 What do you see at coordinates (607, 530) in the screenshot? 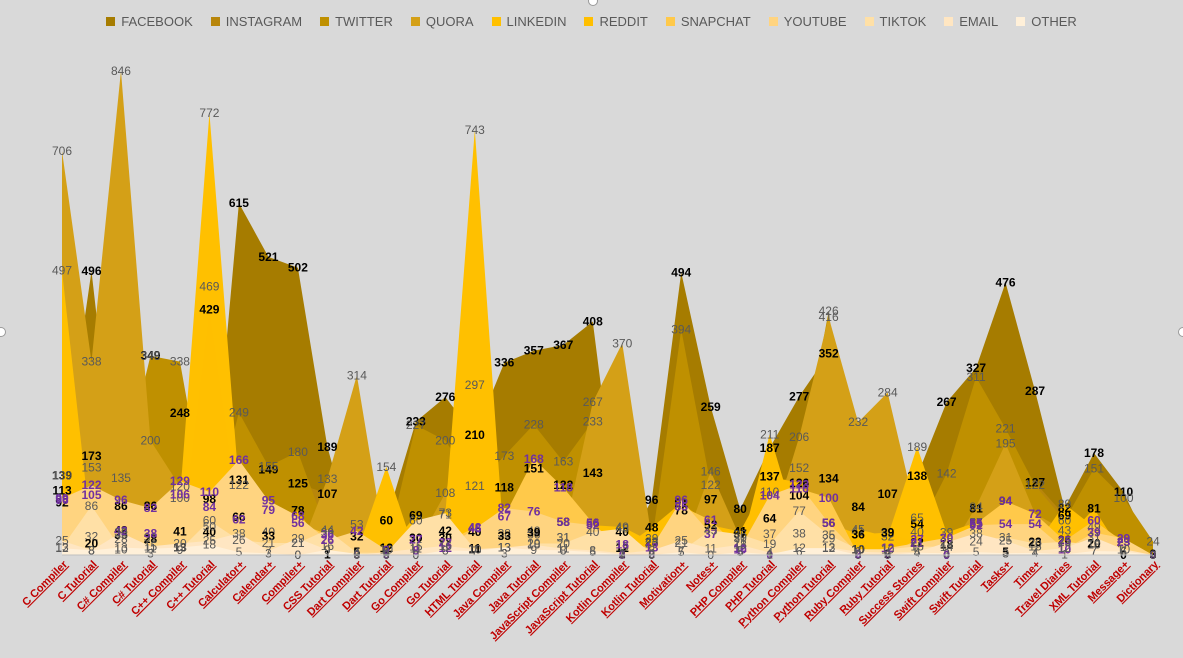
I see `area-series-tiktok` at bounding box center [607, 530].